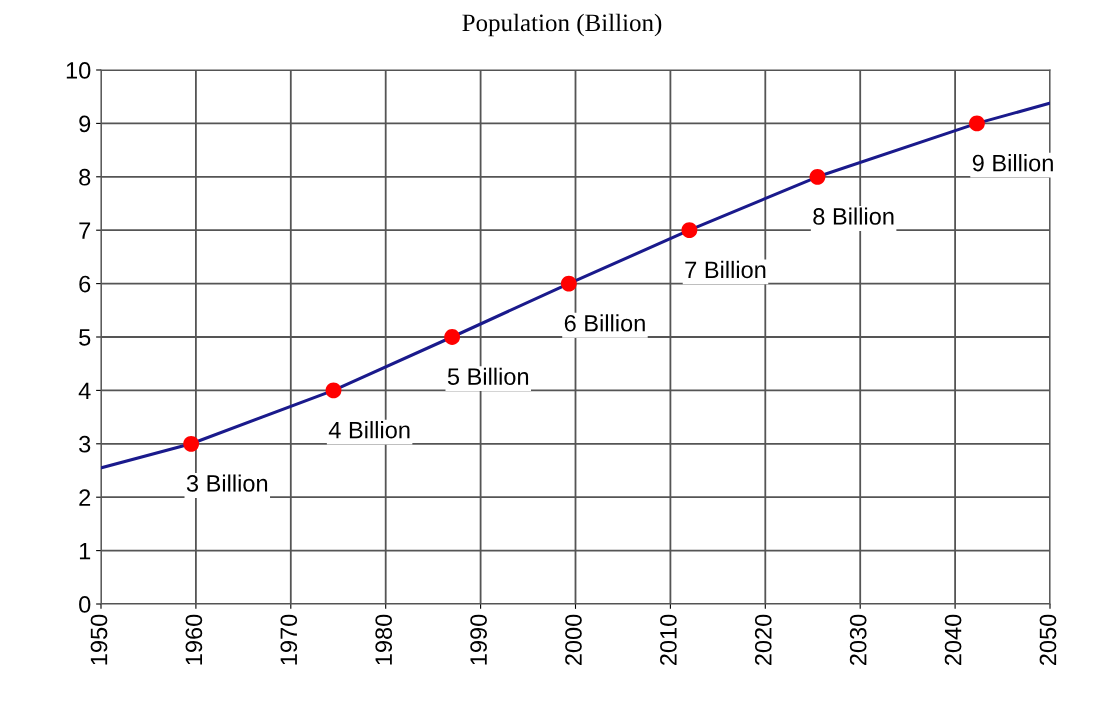  I want to click on annotation: 8 Billion, so click(853, 216).